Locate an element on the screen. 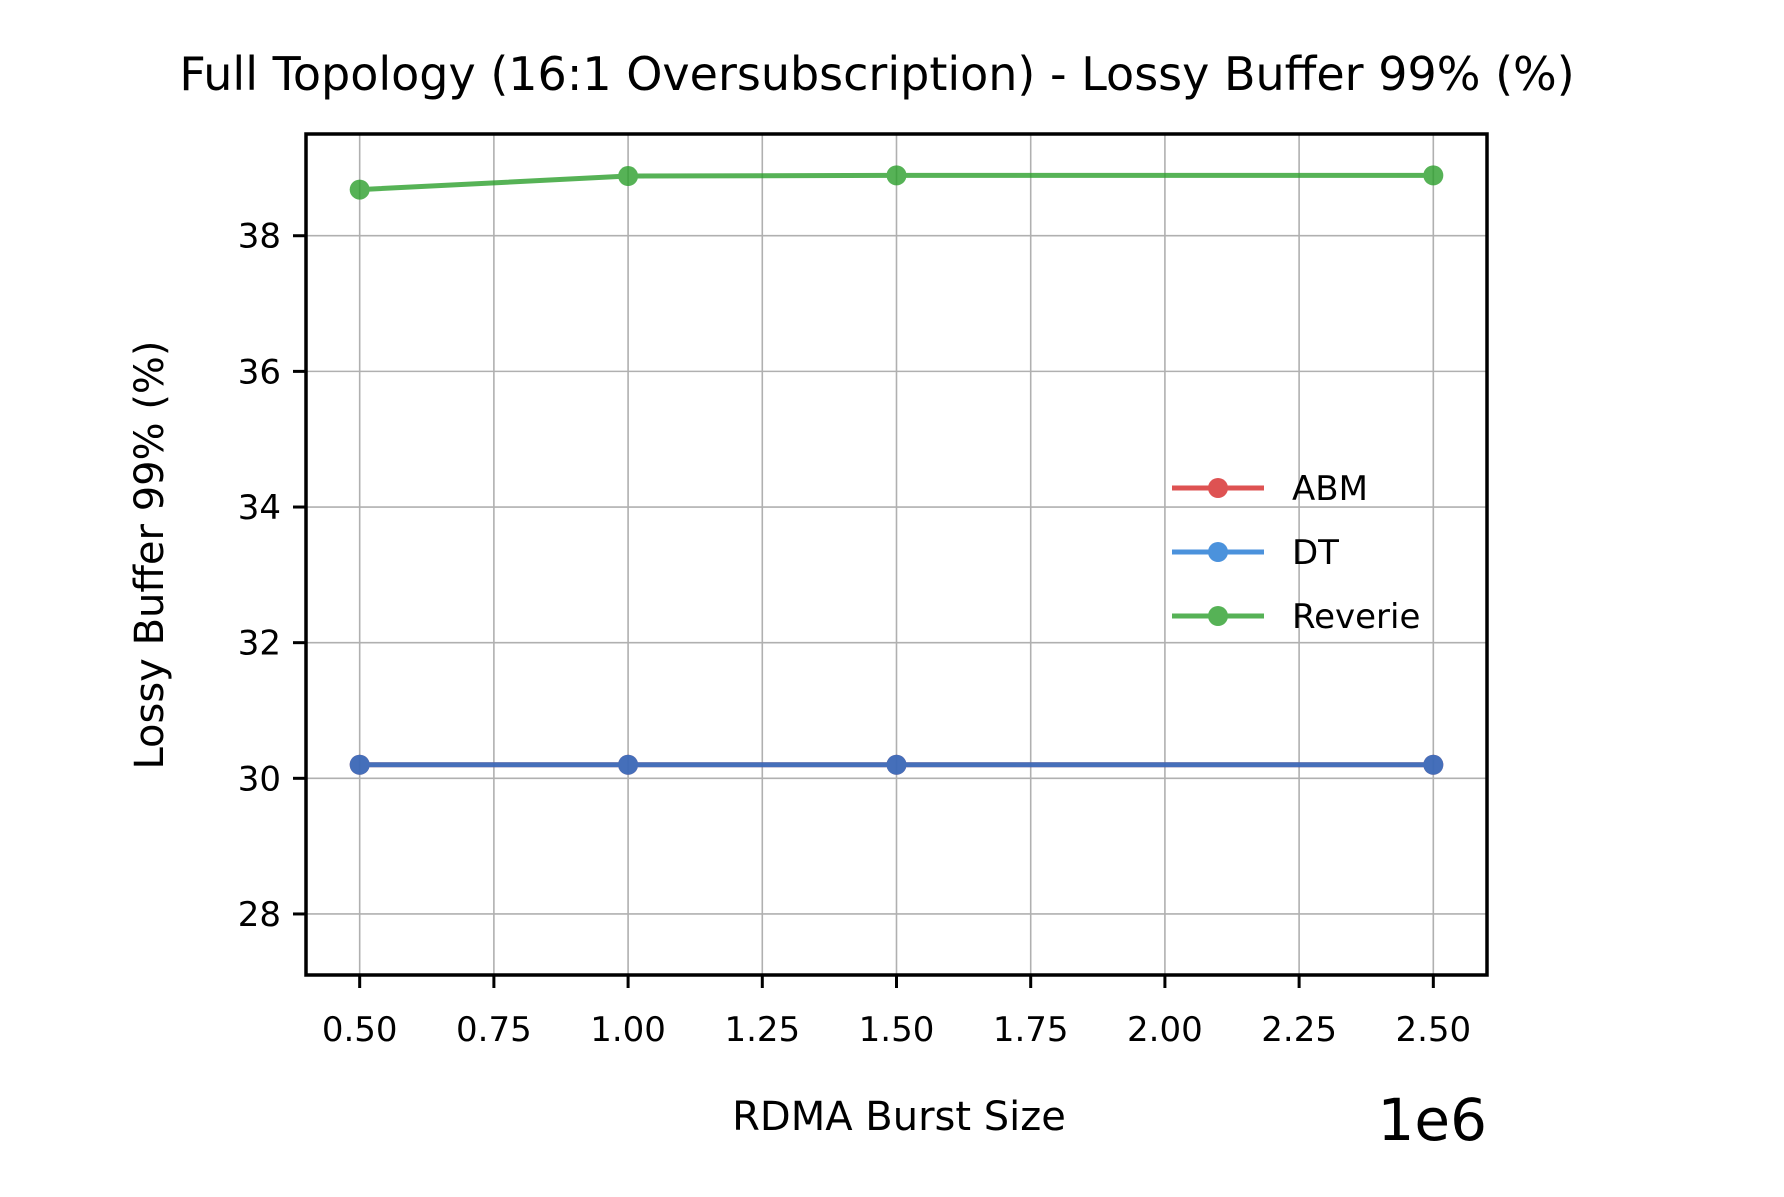 This screenshot has width=1784, height=1197. series-line-reverie is located at coordinates (896, 182).